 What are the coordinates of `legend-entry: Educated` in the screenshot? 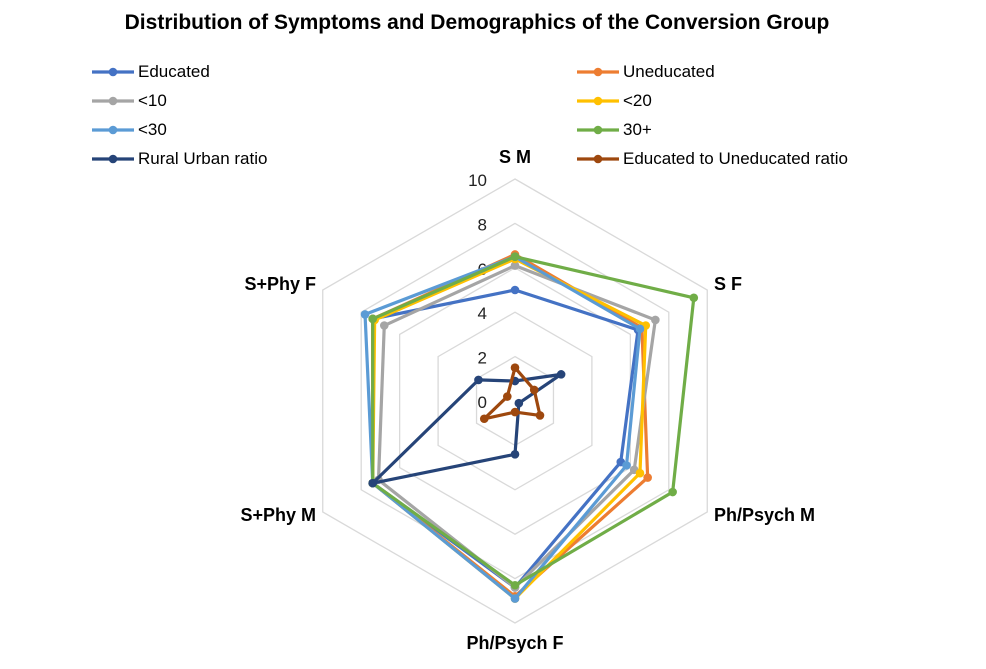 It's located at (150, 72).